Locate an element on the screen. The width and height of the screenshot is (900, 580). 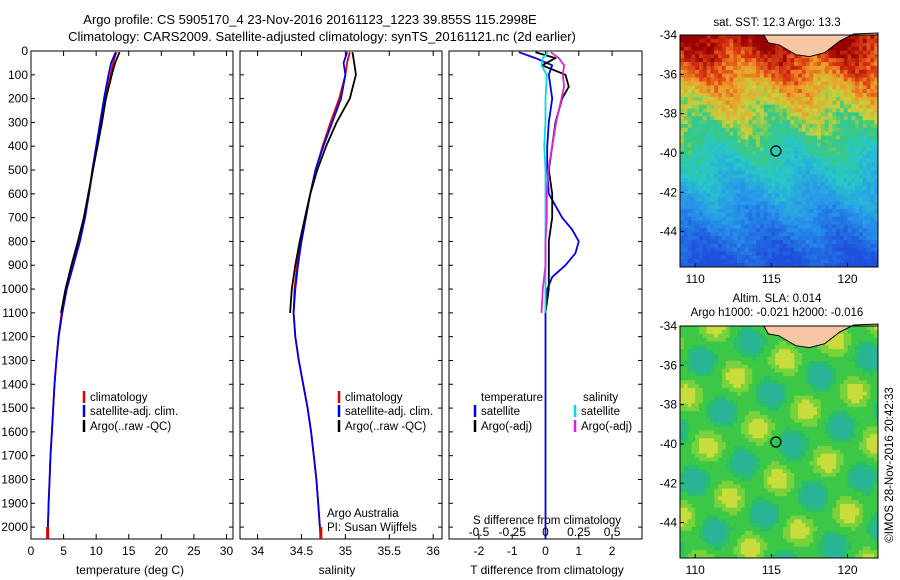
x-tick-label: 35 is located at coordinates (346, 551).